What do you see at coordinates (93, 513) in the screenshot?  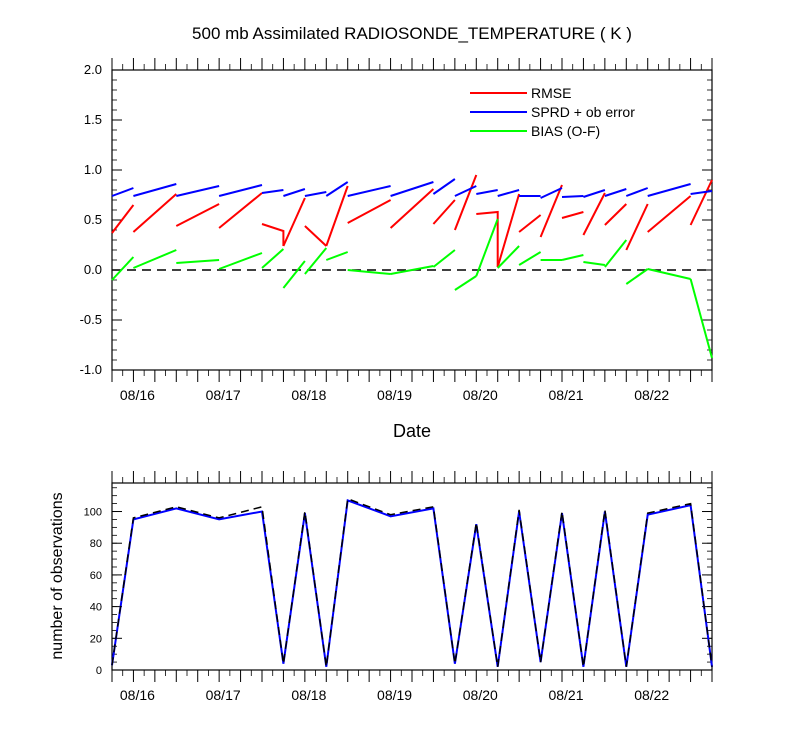 I see `y-tick-label: 100` at bounding box center [93, 513].